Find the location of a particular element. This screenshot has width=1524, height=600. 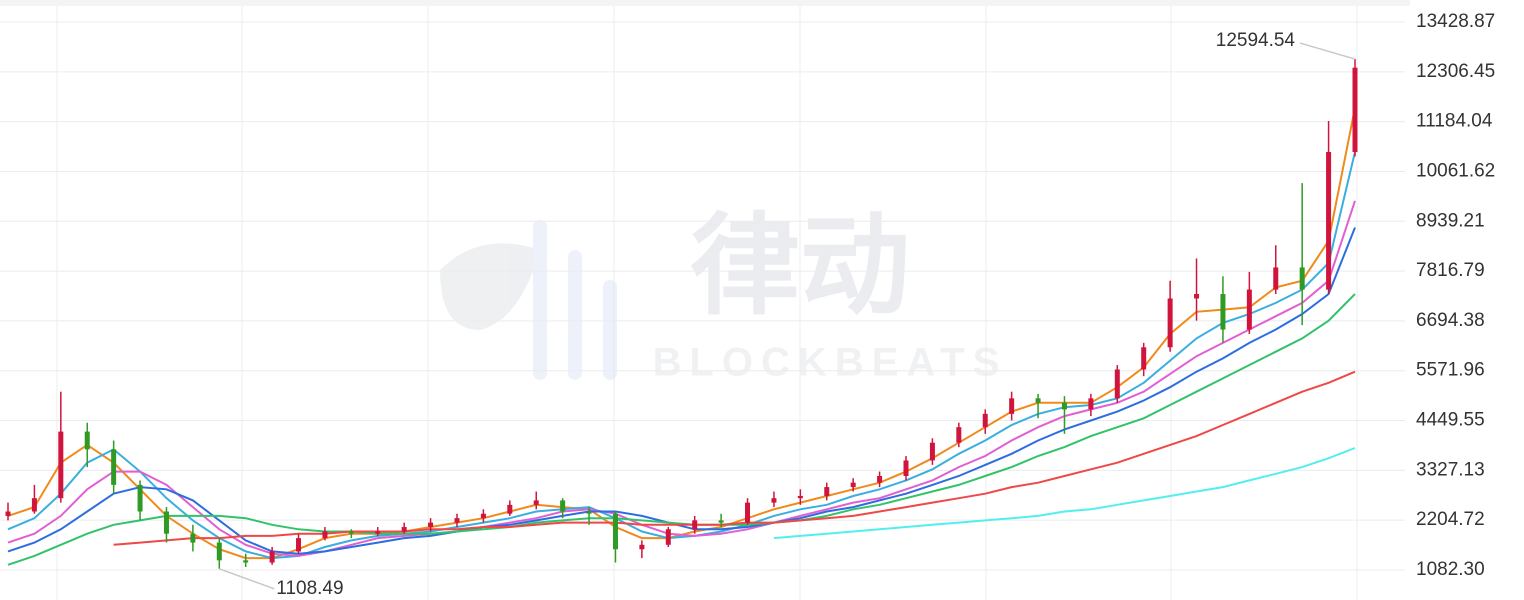

y-tick-label: 4449.55 is located at coordinates (1450, 420).